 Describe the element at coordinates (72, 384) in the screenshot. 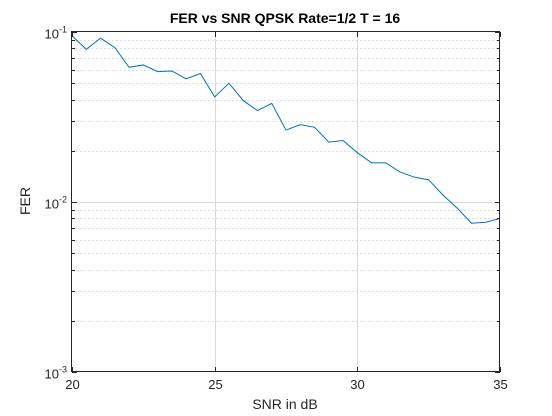

I see `x-tick-label: 20` at that location.